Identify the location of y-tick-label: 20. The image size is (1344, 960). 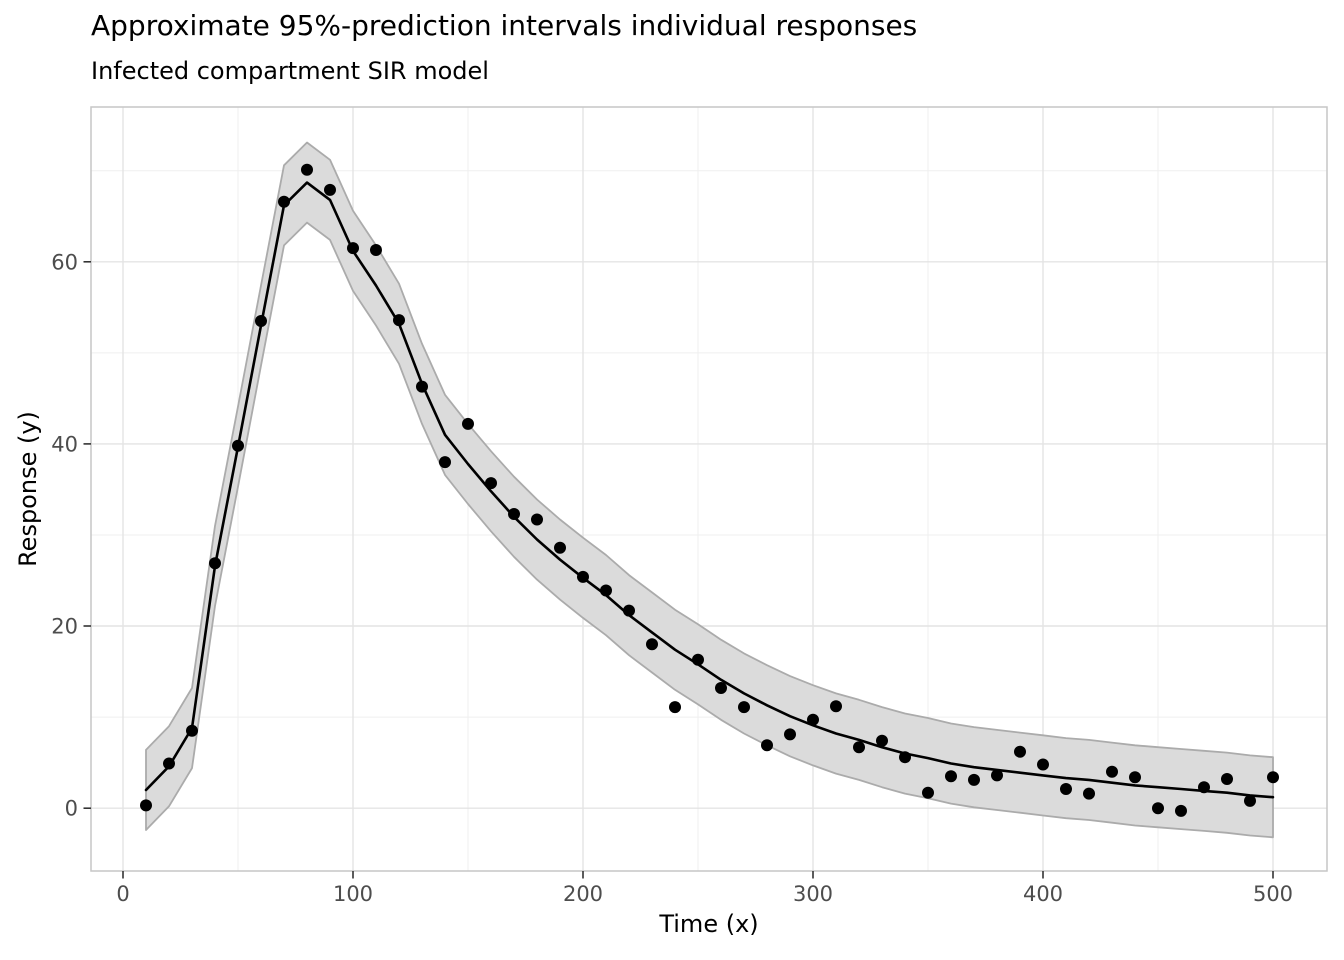
(64, 627).